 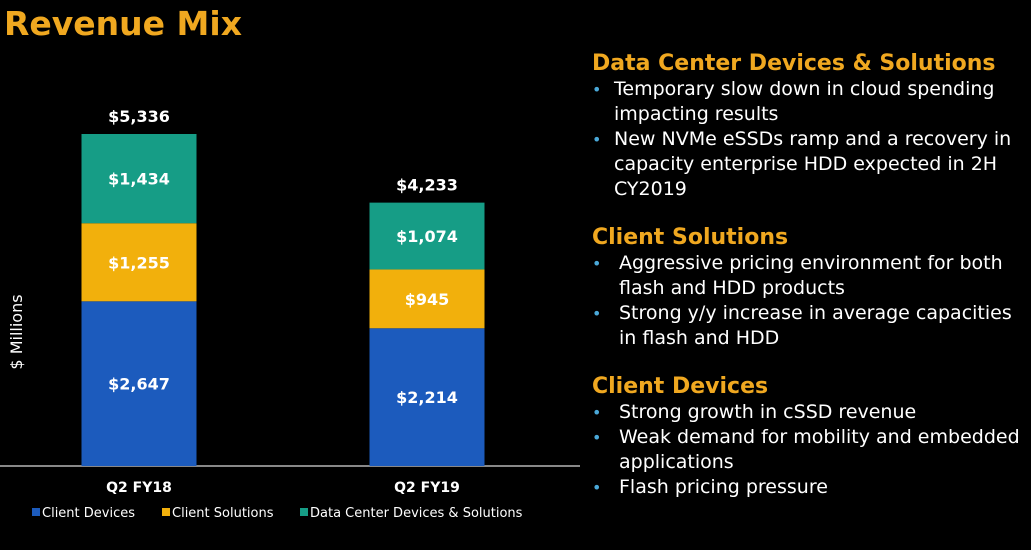 I want to click on page-title: Revenue Mix, so click(x=123, y=23).